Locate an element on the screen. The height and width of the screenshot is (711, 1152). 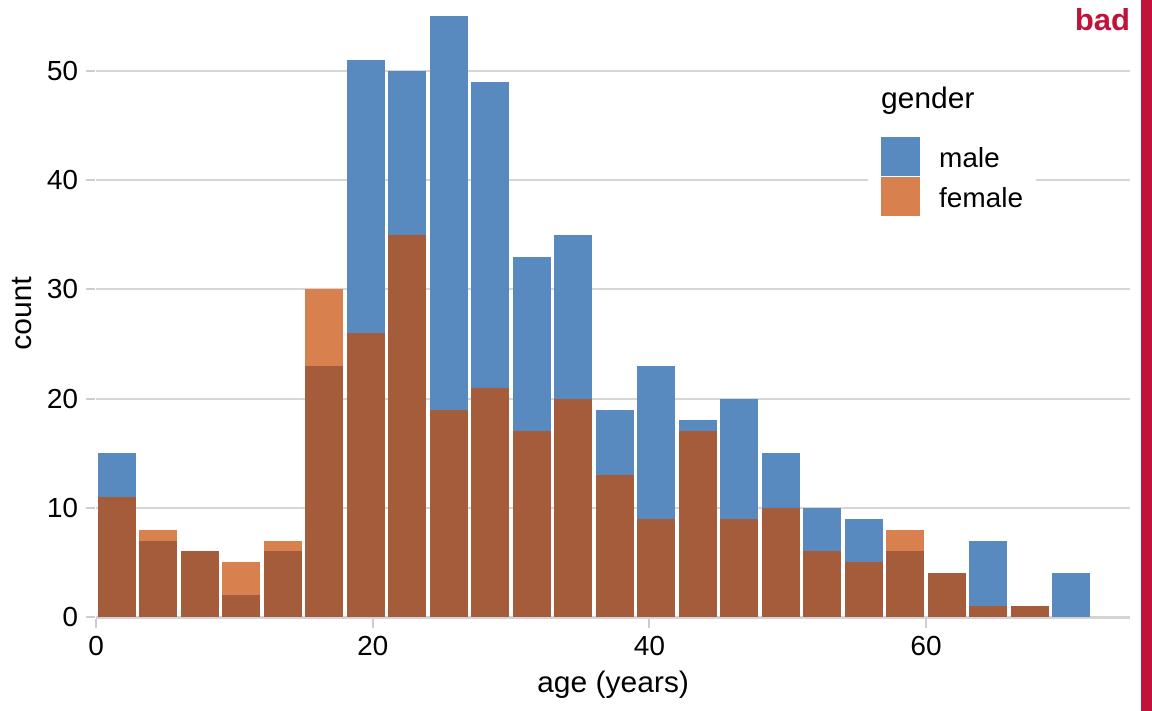
legend: gender male female is located at coordinates (952, 149).